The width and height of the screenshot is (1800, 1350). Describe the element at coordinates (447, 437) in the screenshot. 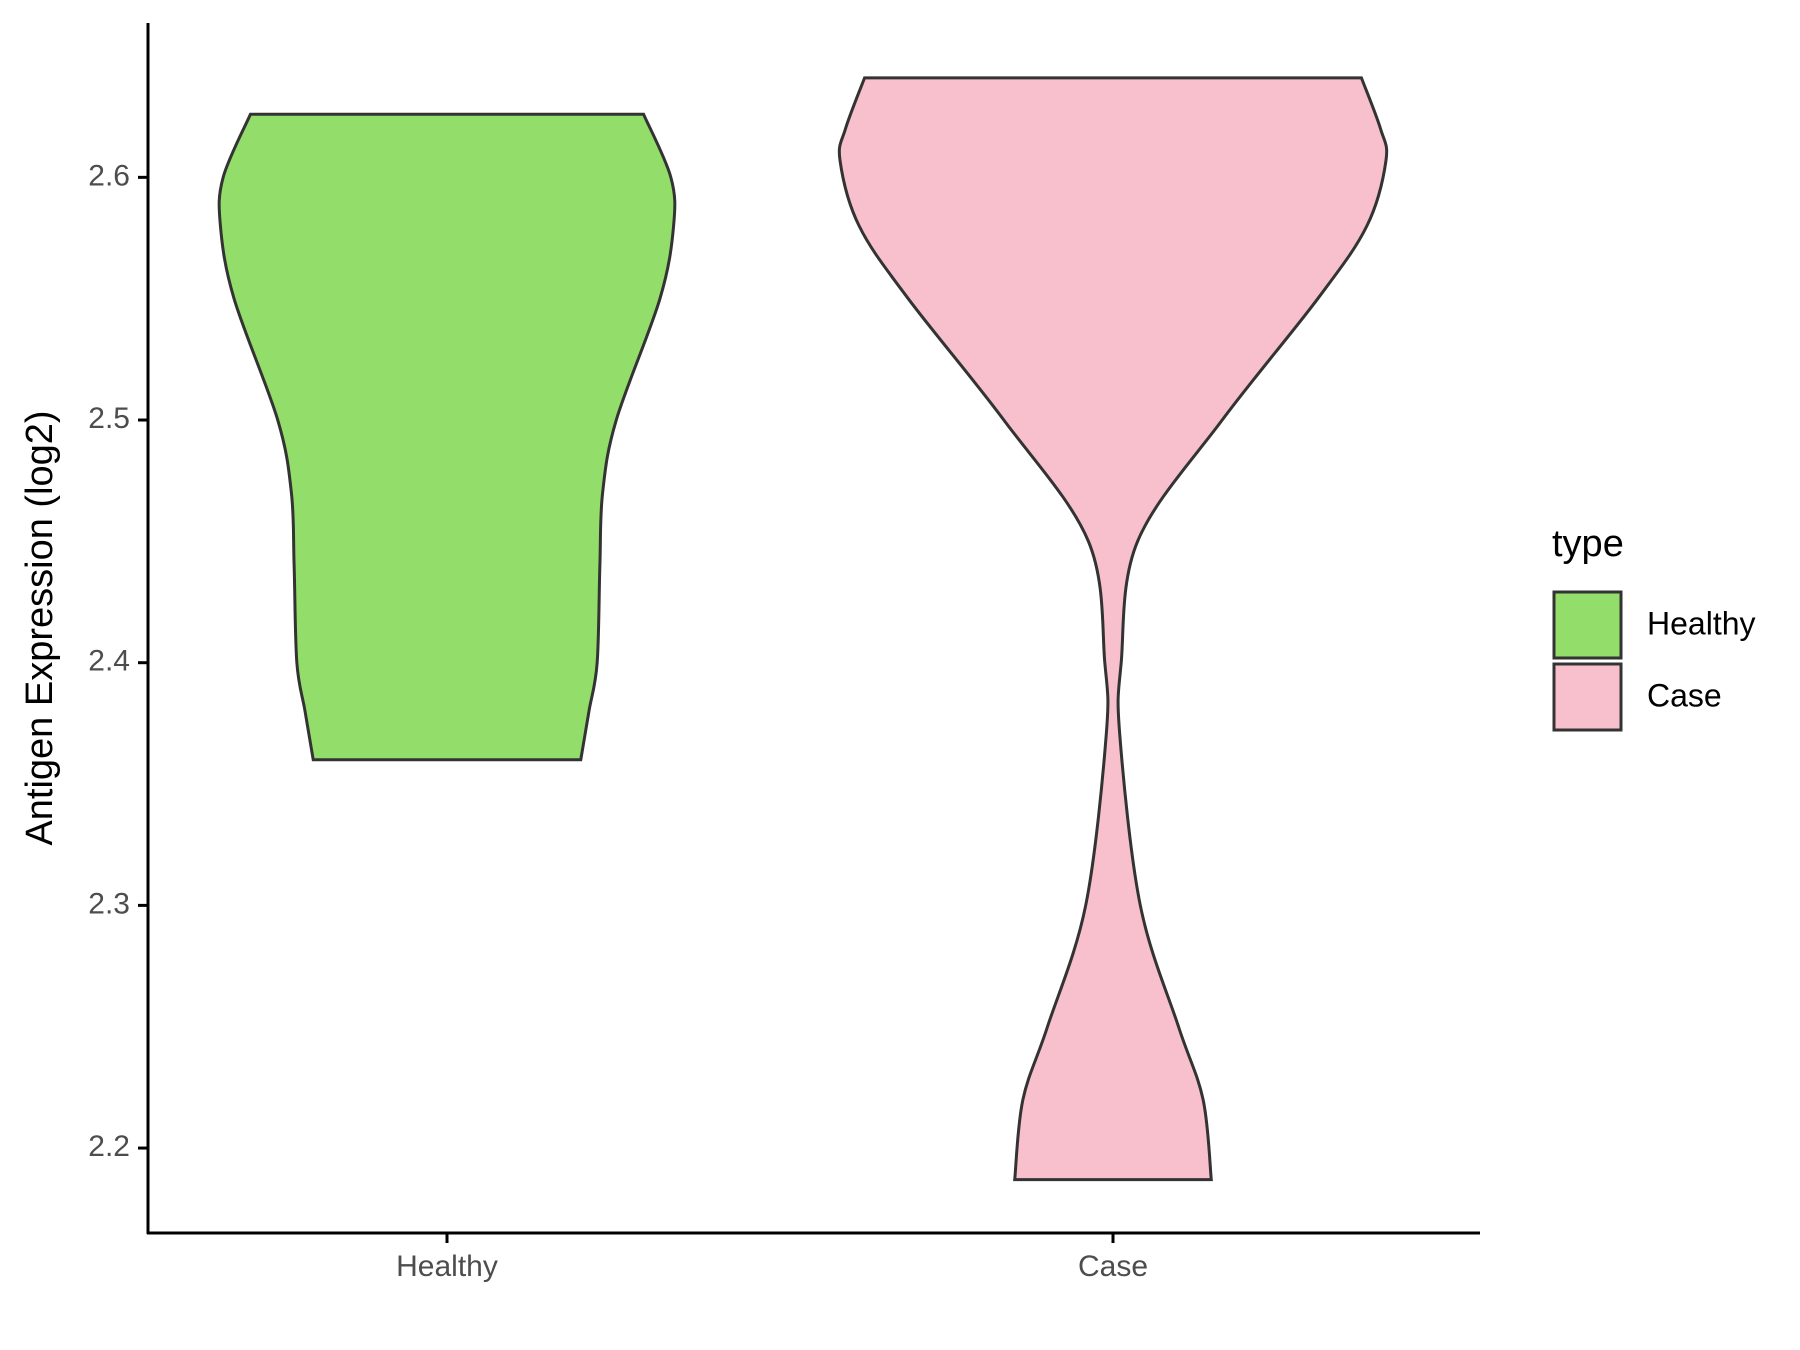

I see `violin` at that location.